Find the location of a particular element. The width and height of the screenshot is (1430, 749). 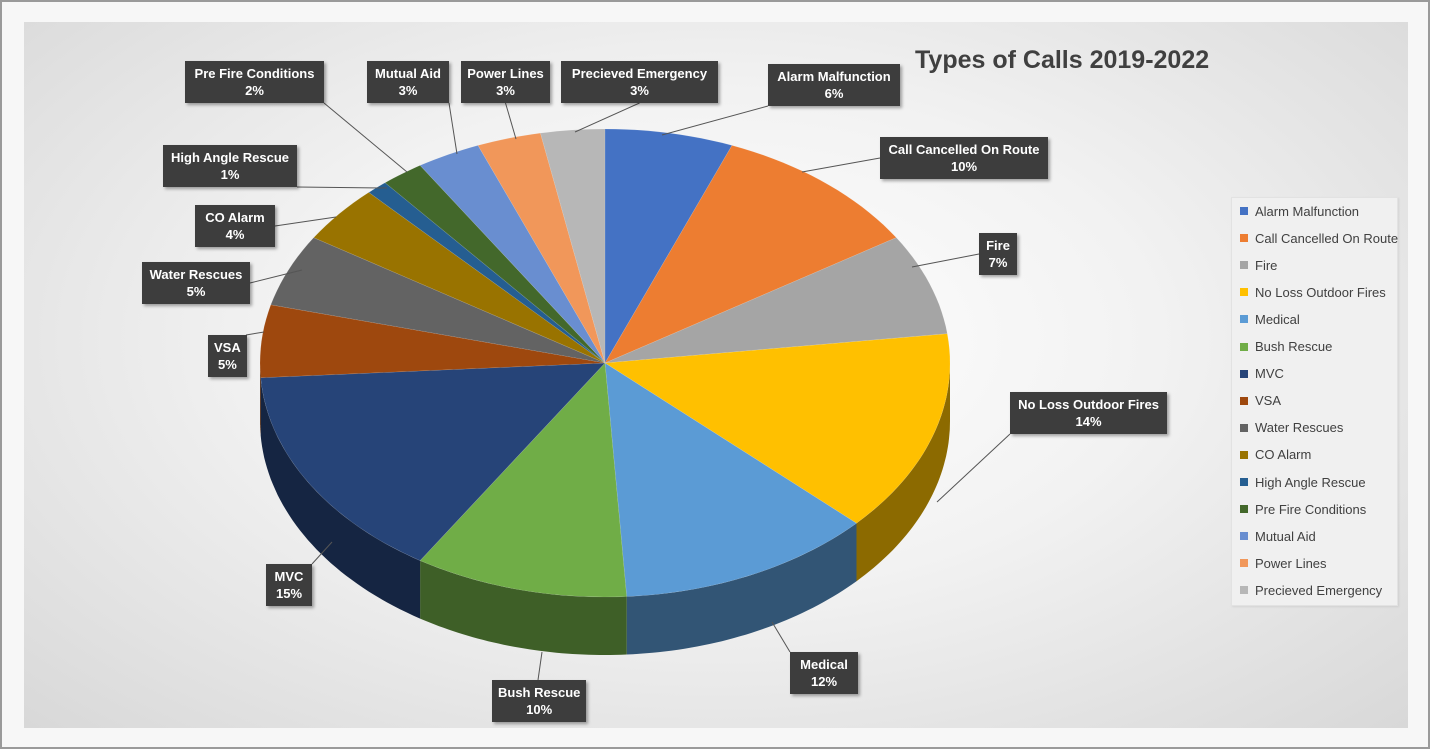

data-label-category: Water Rescues is located at coordinates (196, 274).